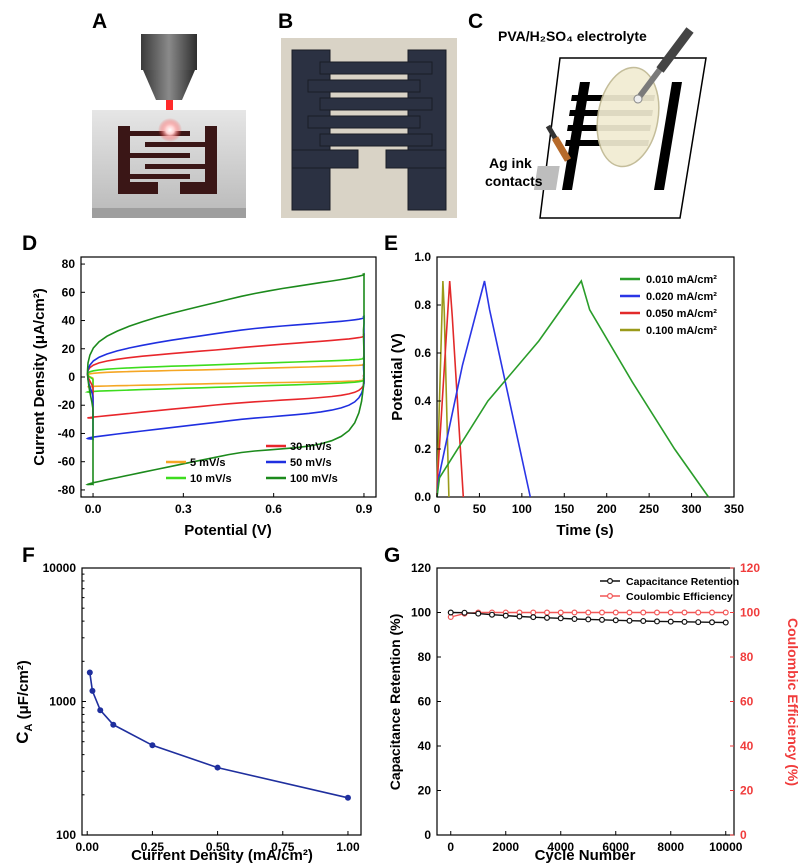 This screenshot has width=800, height=867. What do you see at coordinates (88, 847) in the screenshot?
I see `x-tick-label: 0.00` at bounding box center [88, 847].